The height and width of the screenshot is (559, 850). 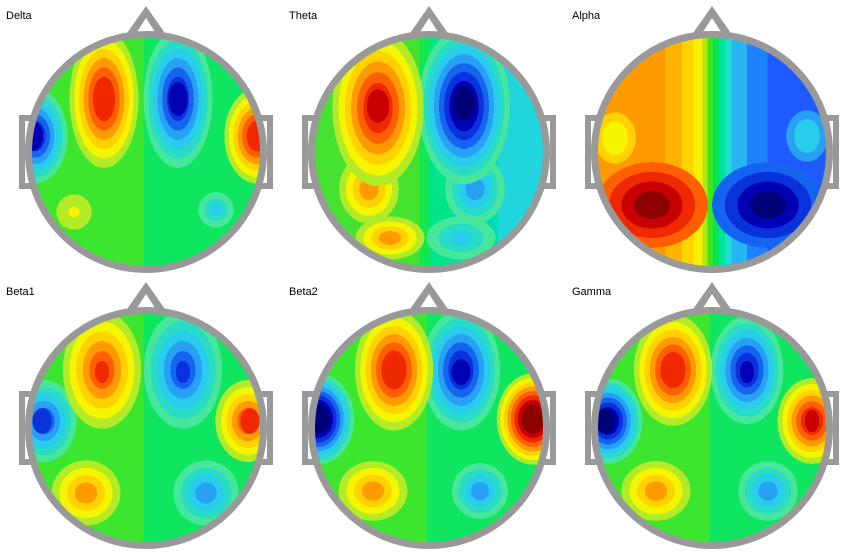 I want to click on band-label: Alpha, so click(x=586, y=16).